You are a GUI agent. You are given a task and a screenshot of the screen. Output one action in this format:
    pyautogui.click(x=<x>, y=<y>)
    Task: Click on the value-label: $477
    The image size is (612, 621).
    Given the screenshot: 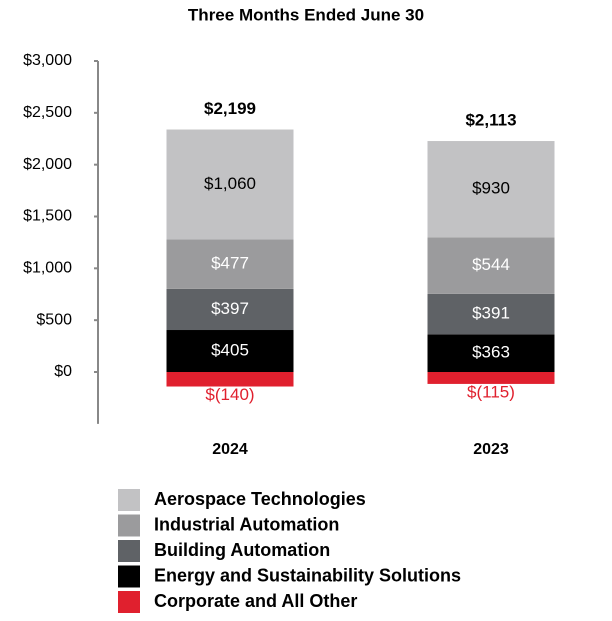 What is the action you would take?
    pyautogui.click(x=230, y=263)
    